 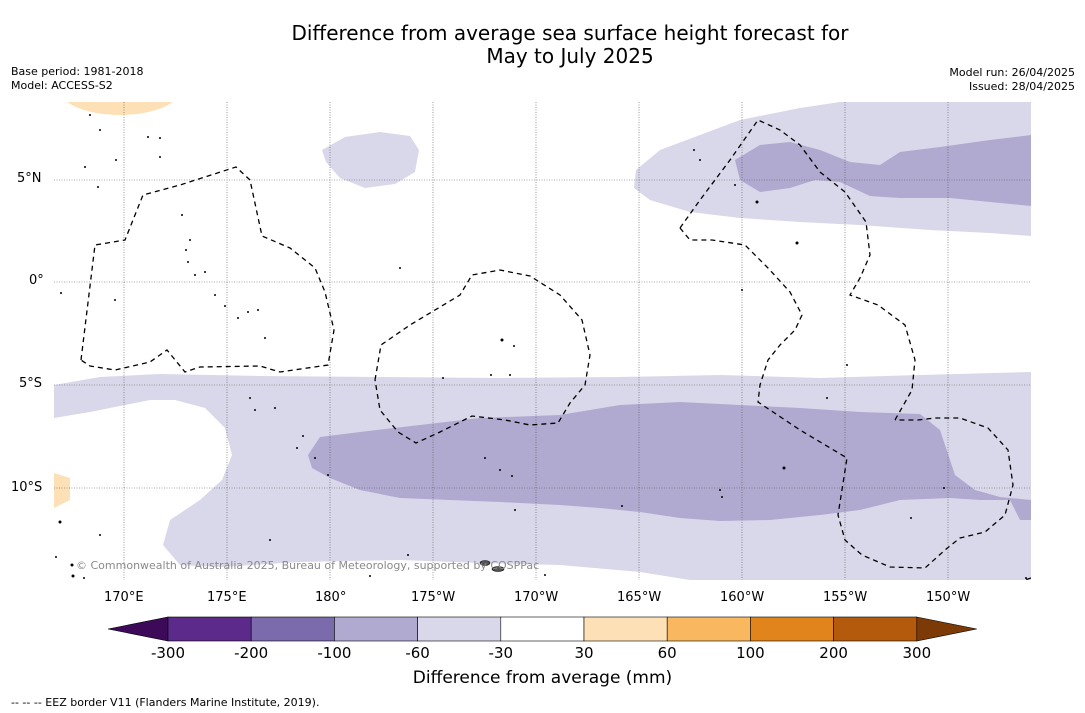 I want to click on model-text: Model: ACCESS-S2, so click(x=62, y=85).